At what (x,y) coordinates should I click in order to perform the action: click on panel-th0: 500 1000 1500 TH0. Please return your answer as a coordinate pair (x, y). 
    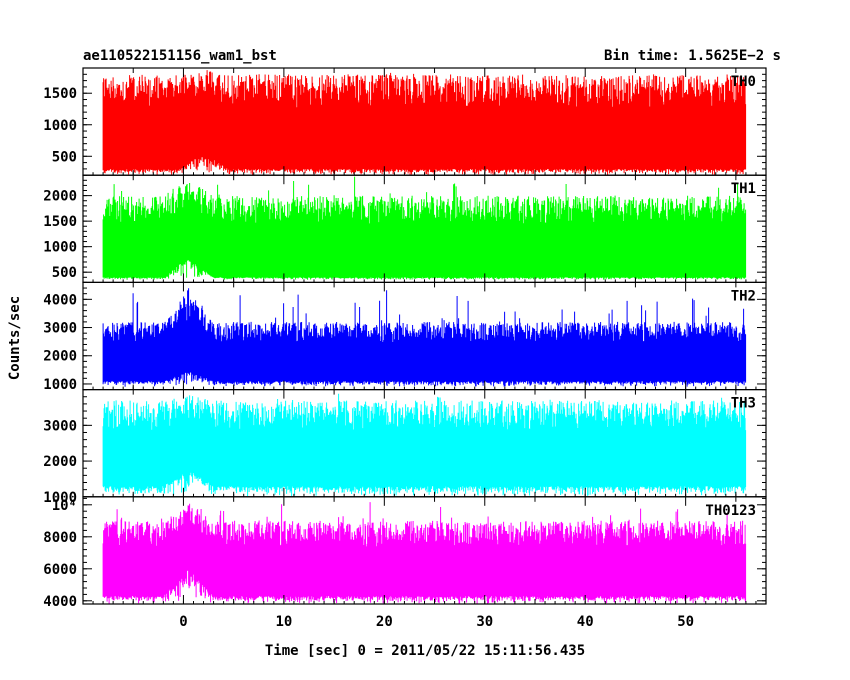
    Looking at the image, I should click on (405, 121).